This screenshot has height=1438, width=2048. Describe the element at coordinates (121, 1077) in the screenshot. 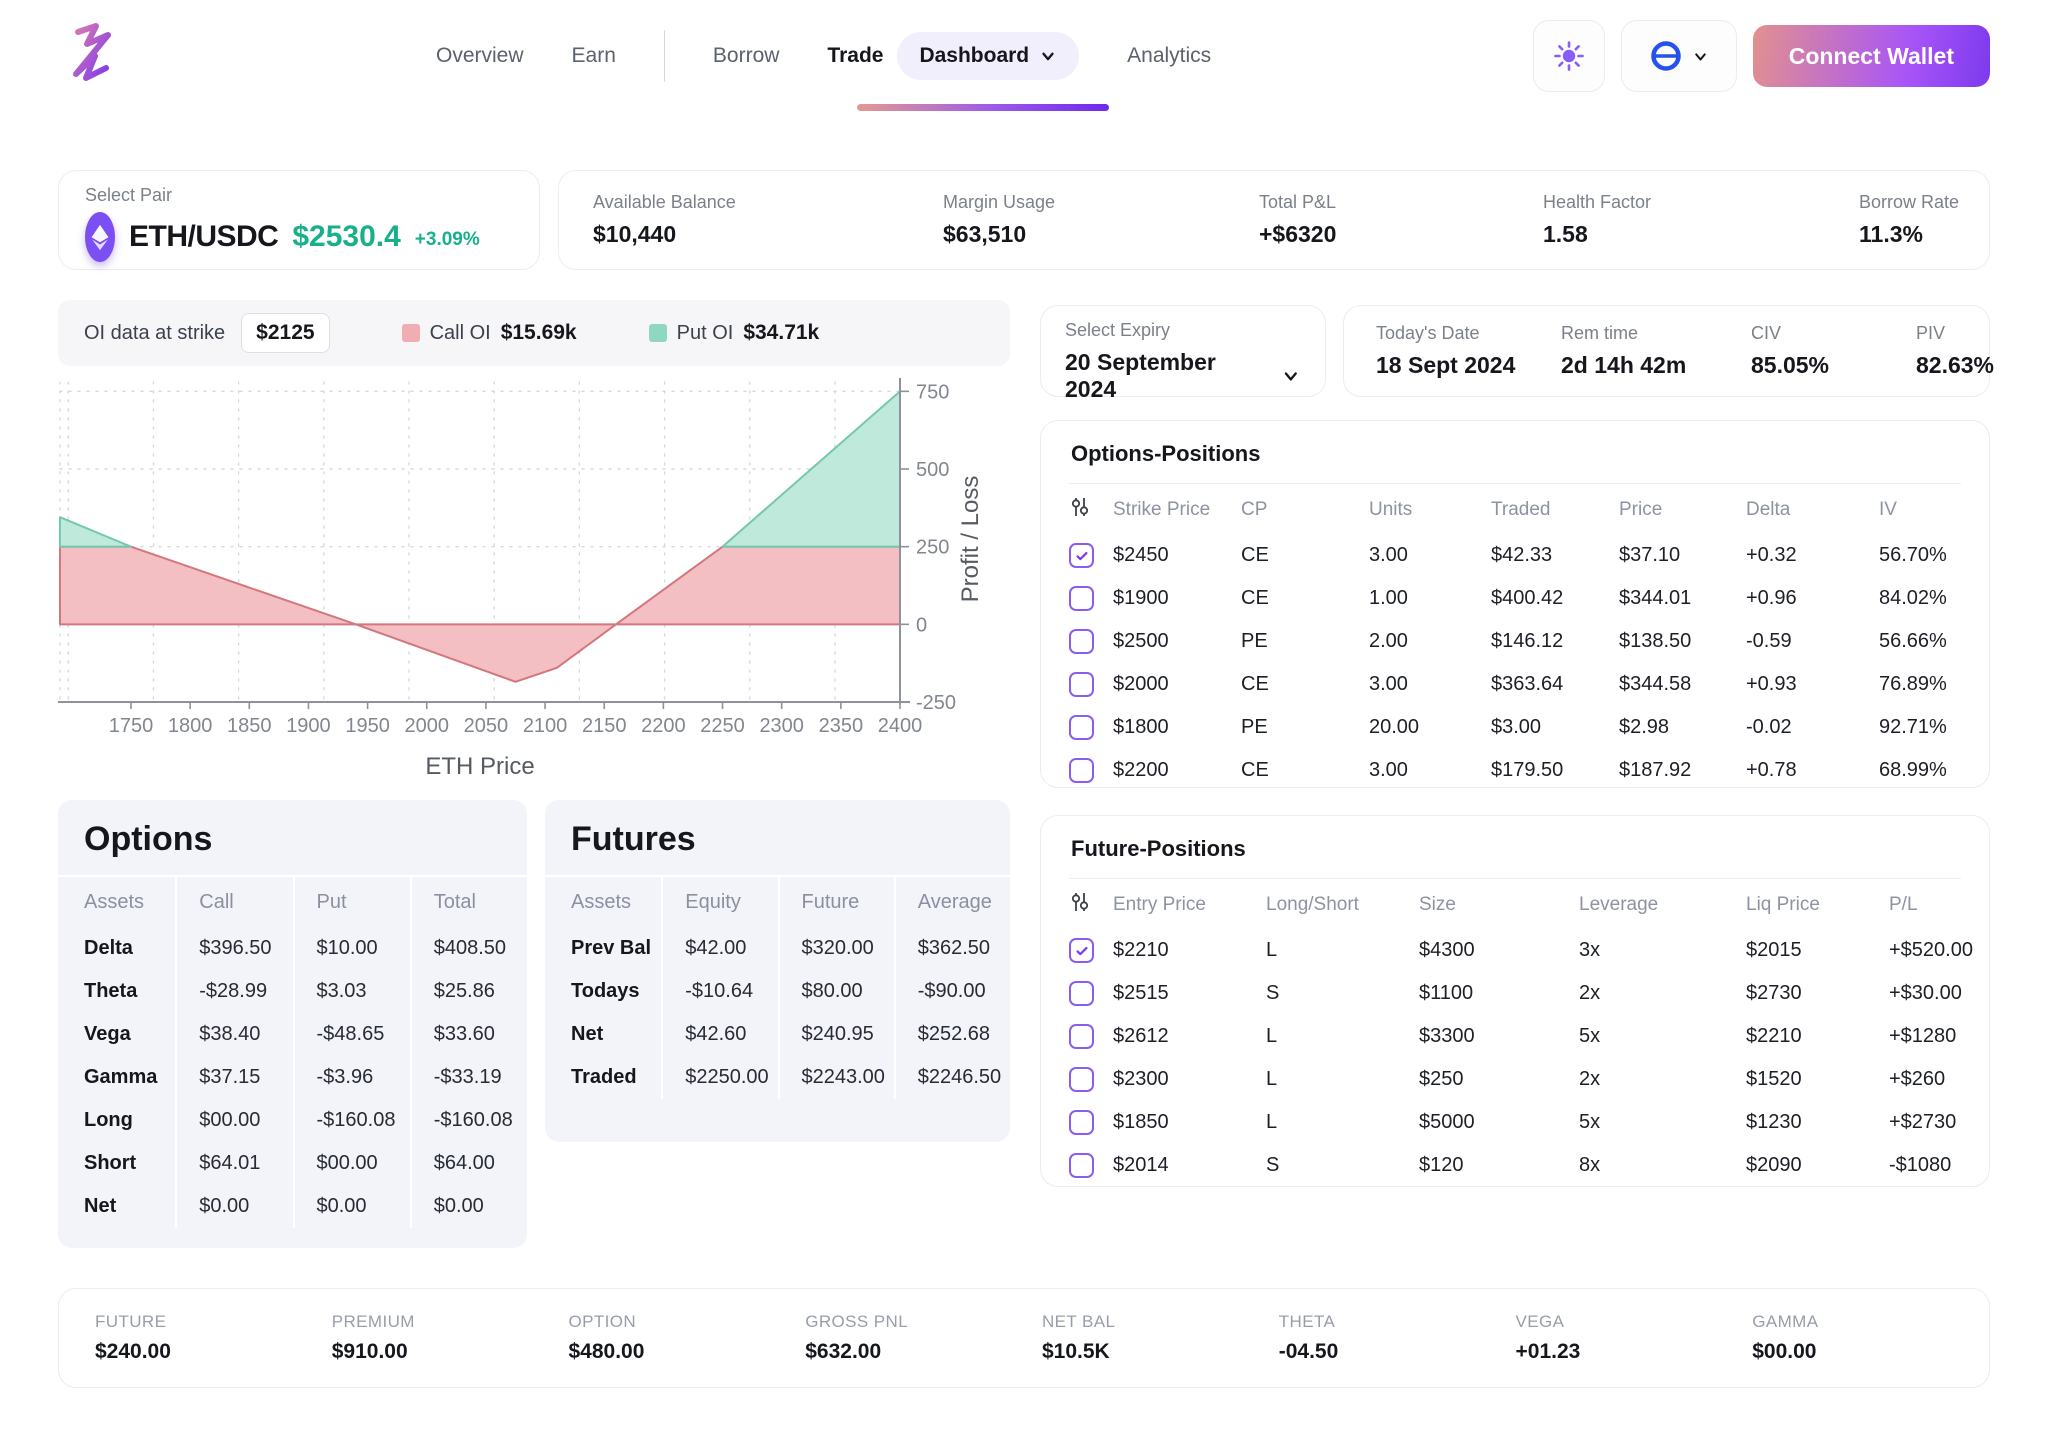

I see `asset-label: Gamma` at that location.